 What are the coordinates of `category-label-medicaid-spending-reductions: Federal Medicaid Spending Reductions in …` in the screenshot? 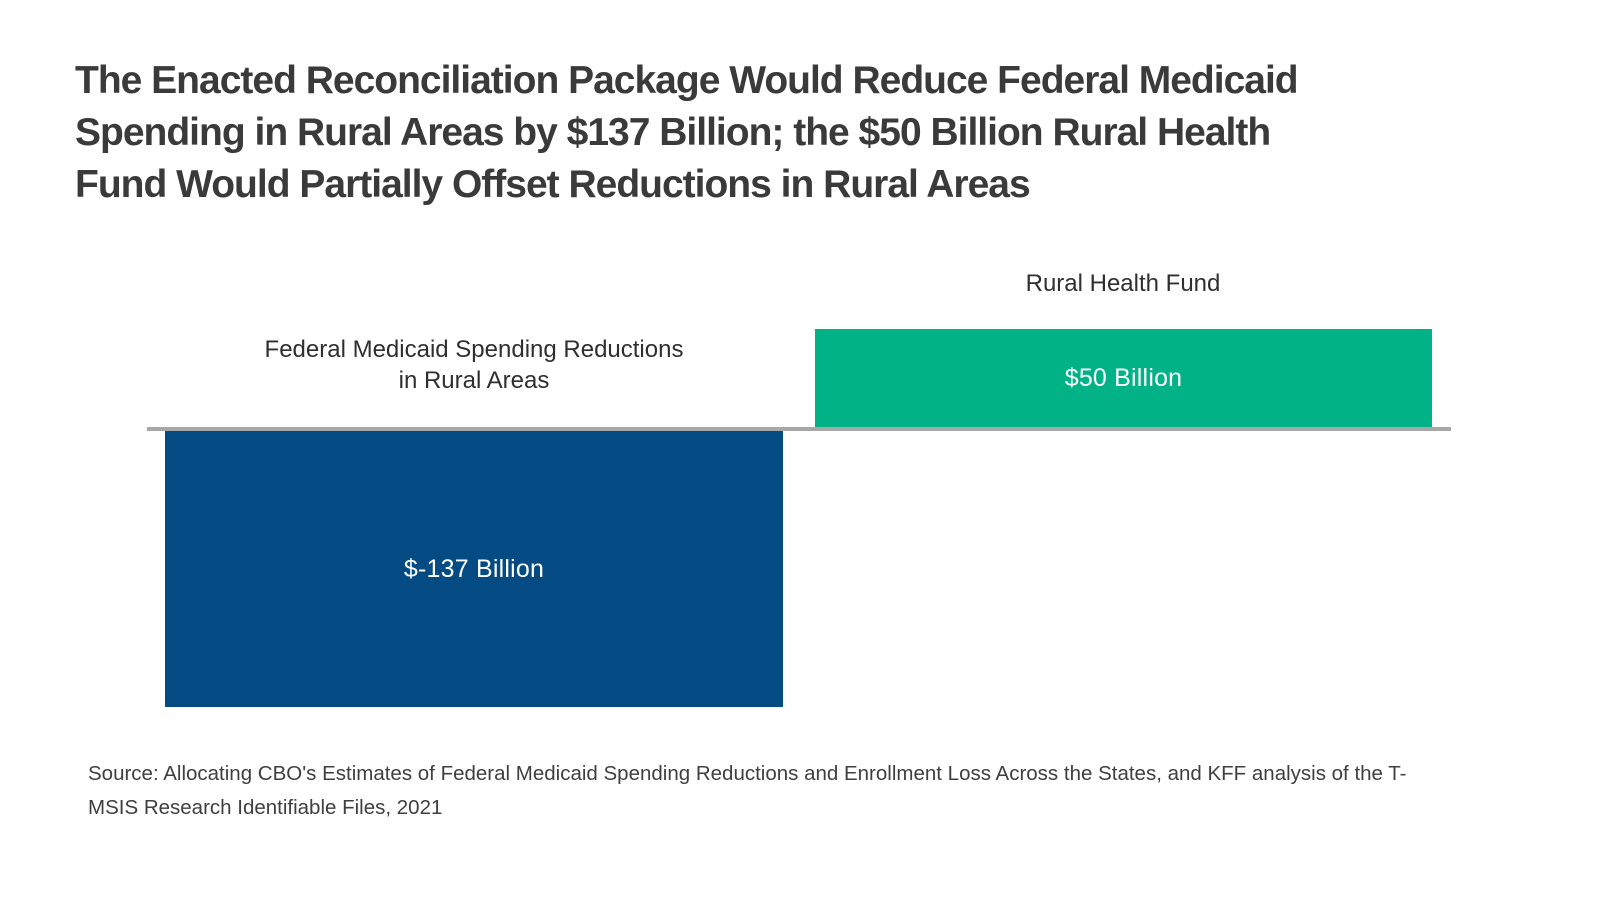 It's located at (474, 365).